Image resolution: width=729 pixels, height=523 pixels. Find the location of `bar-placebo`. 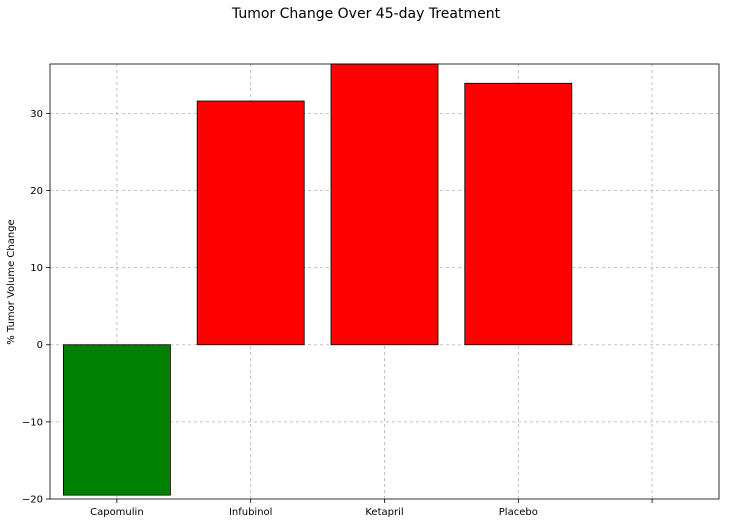

bar-placebo is located at coordinates (518, 214).